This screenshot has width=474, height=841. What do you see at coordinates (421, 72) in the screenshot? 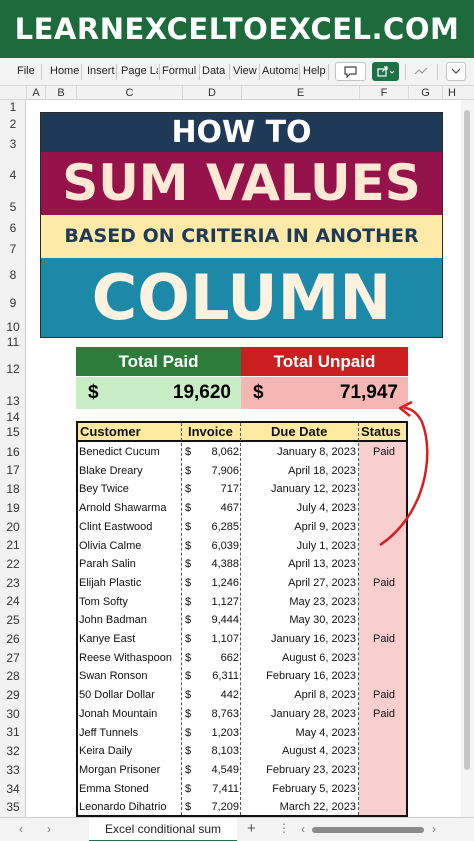
I see `catchup-icon` at bounding box center [421, 72].